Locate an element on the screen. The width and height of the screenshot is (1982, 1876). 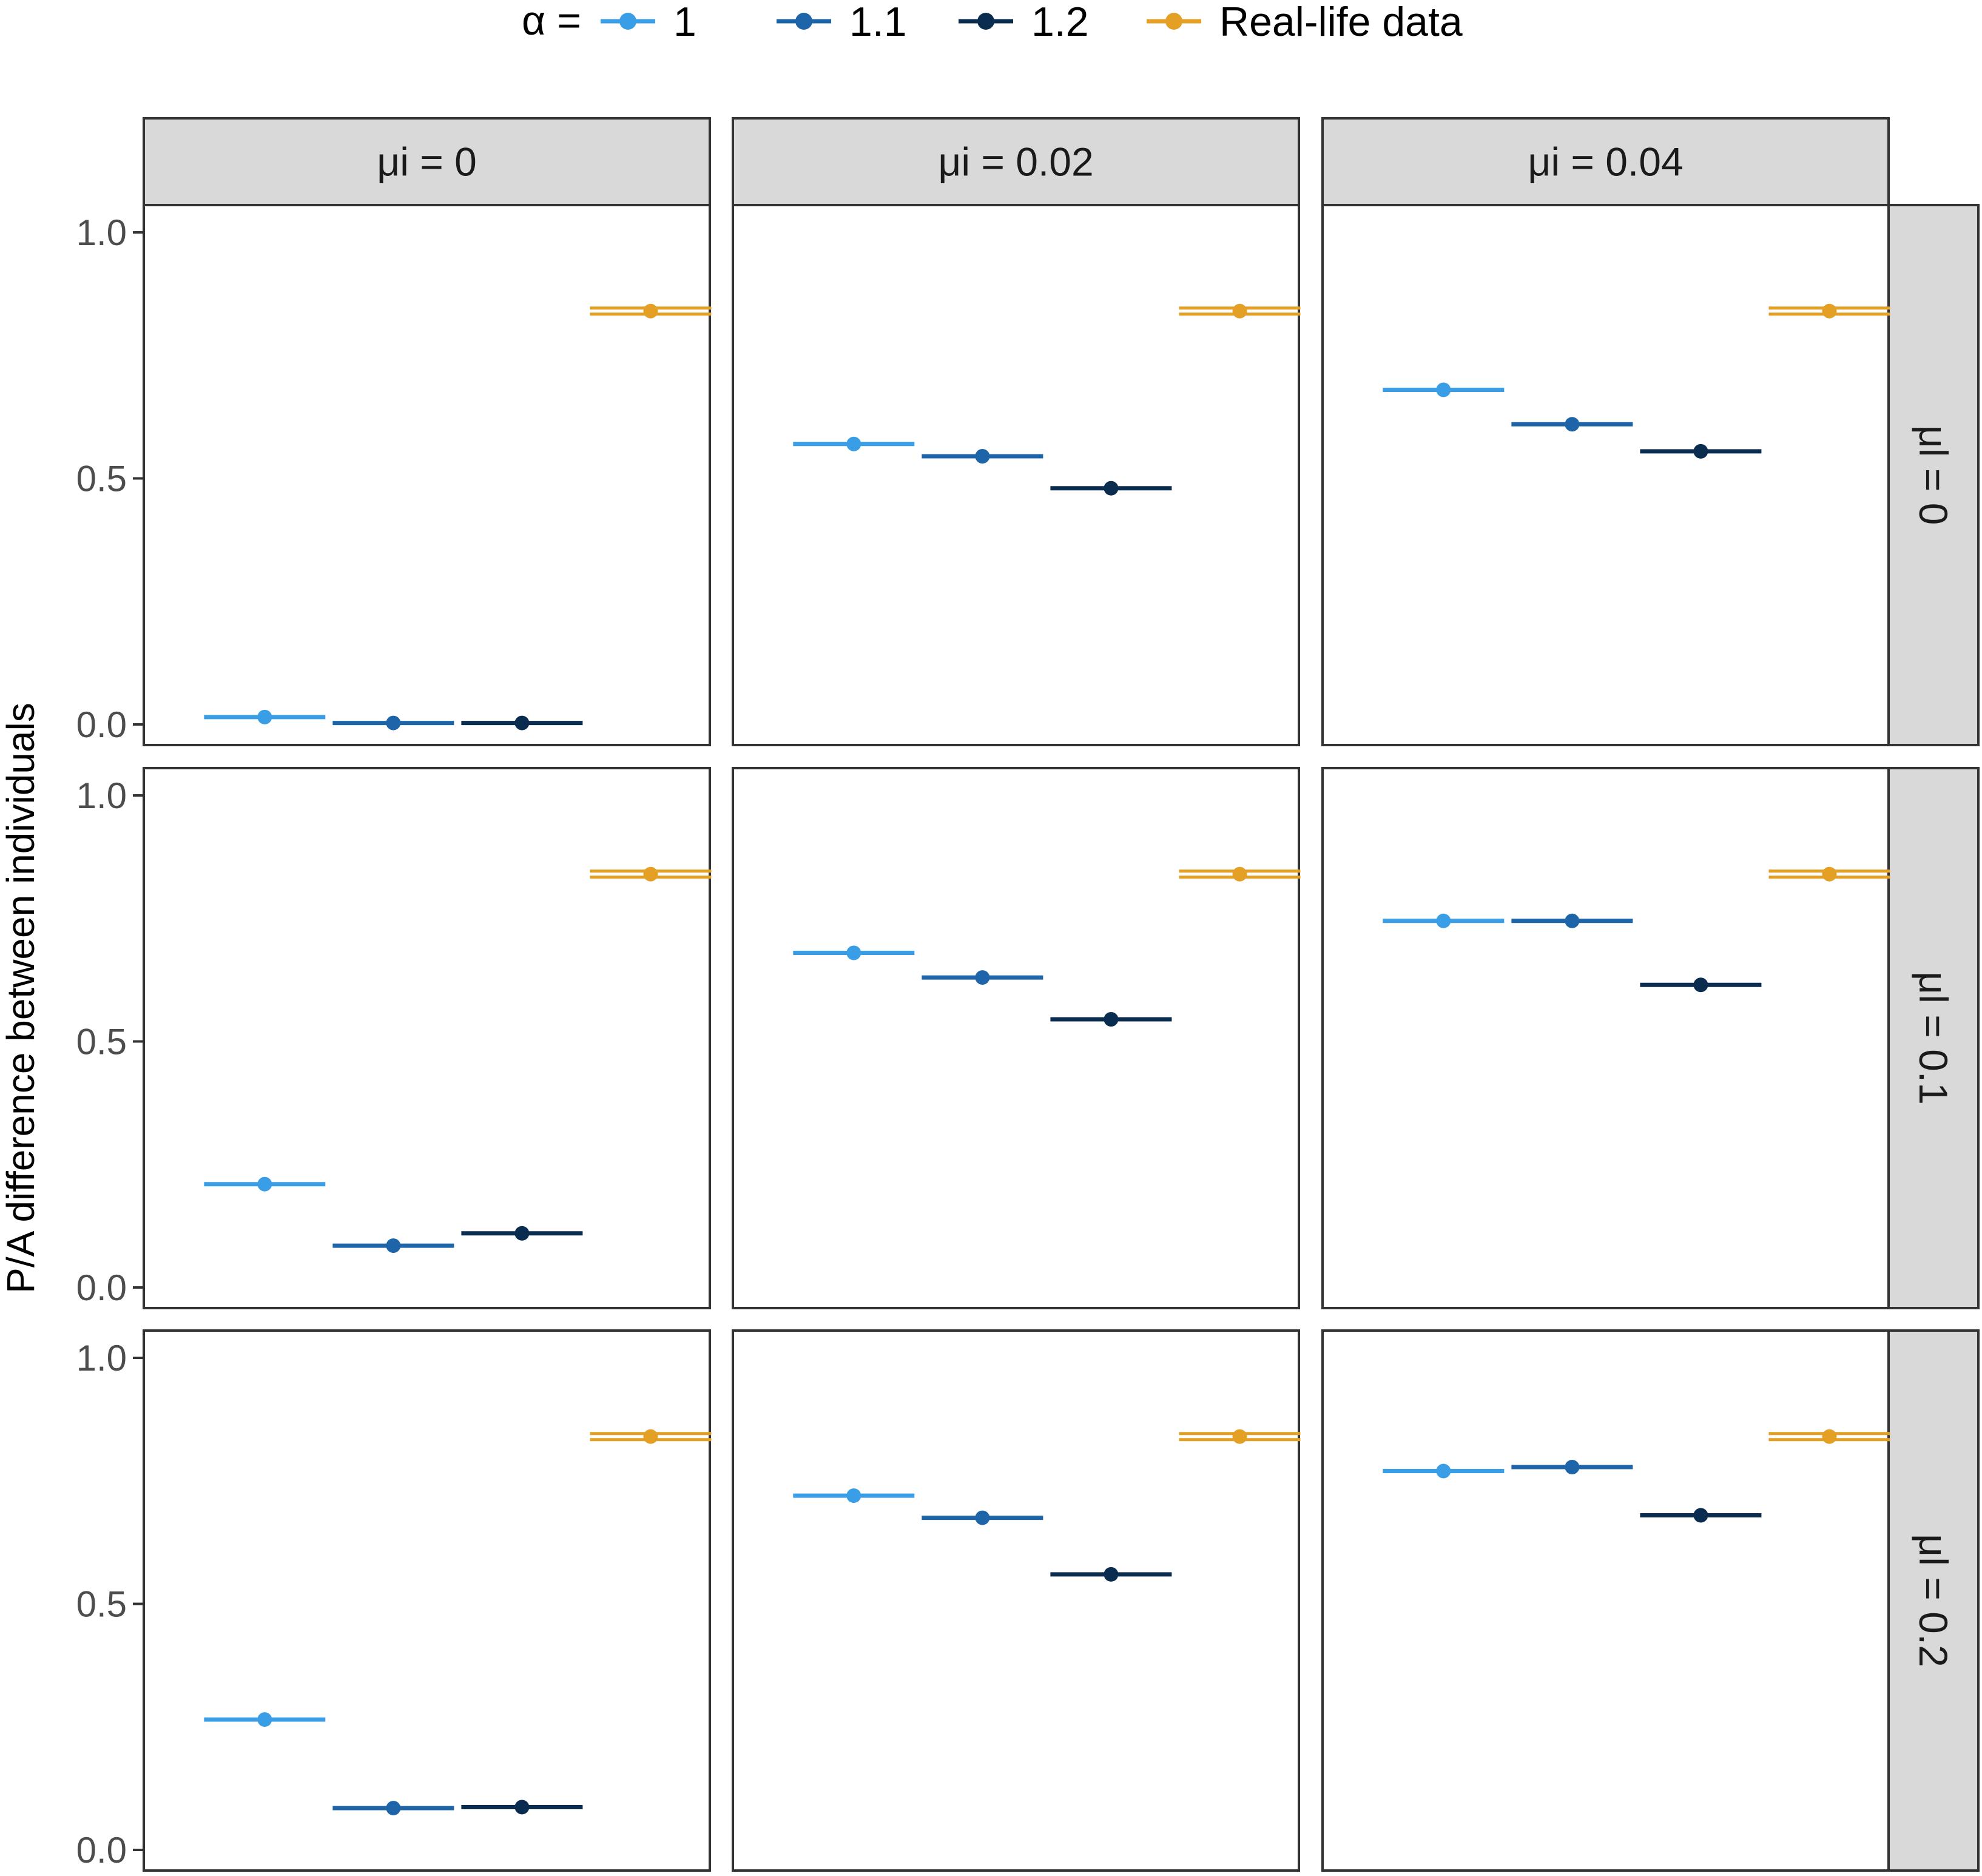
row-strip-label: μl = 0 is located at coordinates (1933, 475).